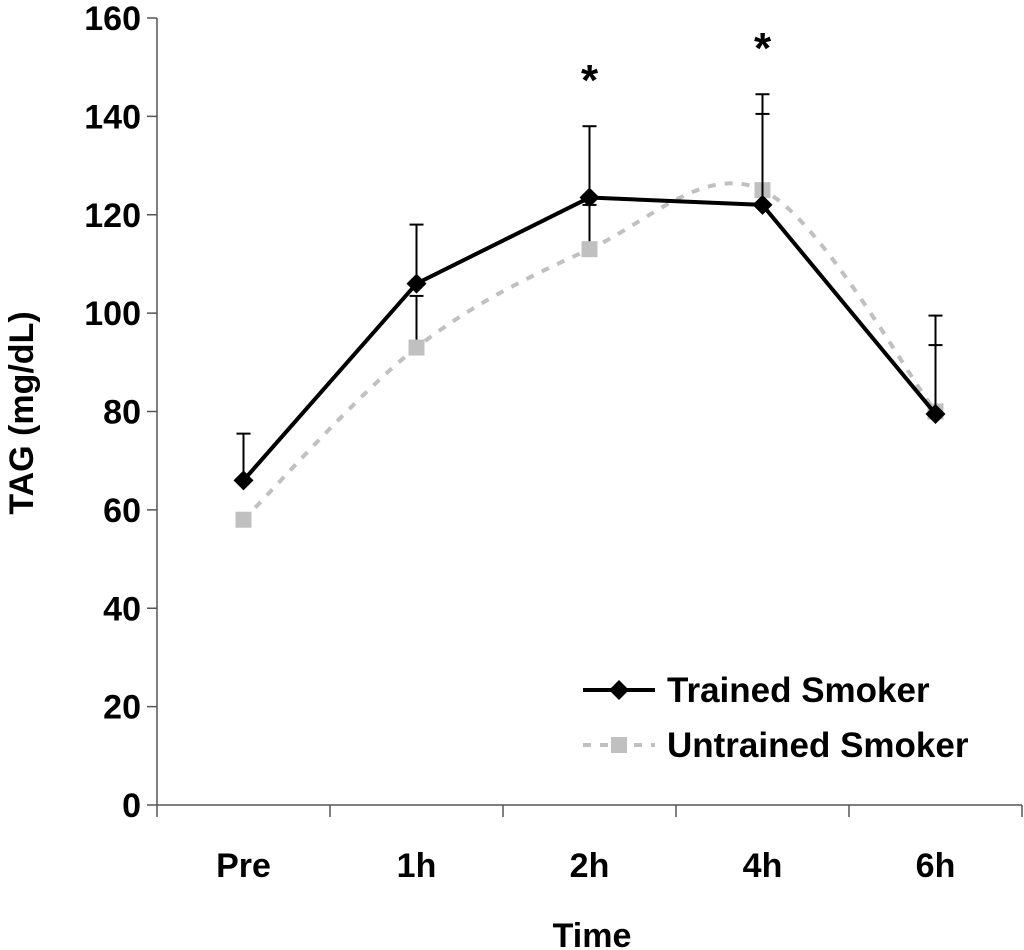 This screenshot has height=950, width=1024. What do you see at coordinates (676, 64) in the screenshot?
I see `annotations: **` at bounding box center [676, 64].